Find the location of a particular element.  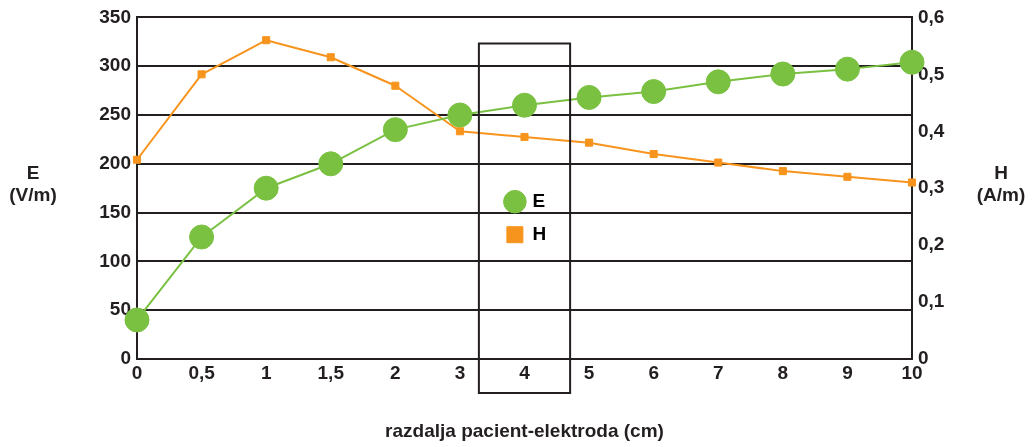

y2-tick-label: 0,2 is located at coordinates (931, 244).